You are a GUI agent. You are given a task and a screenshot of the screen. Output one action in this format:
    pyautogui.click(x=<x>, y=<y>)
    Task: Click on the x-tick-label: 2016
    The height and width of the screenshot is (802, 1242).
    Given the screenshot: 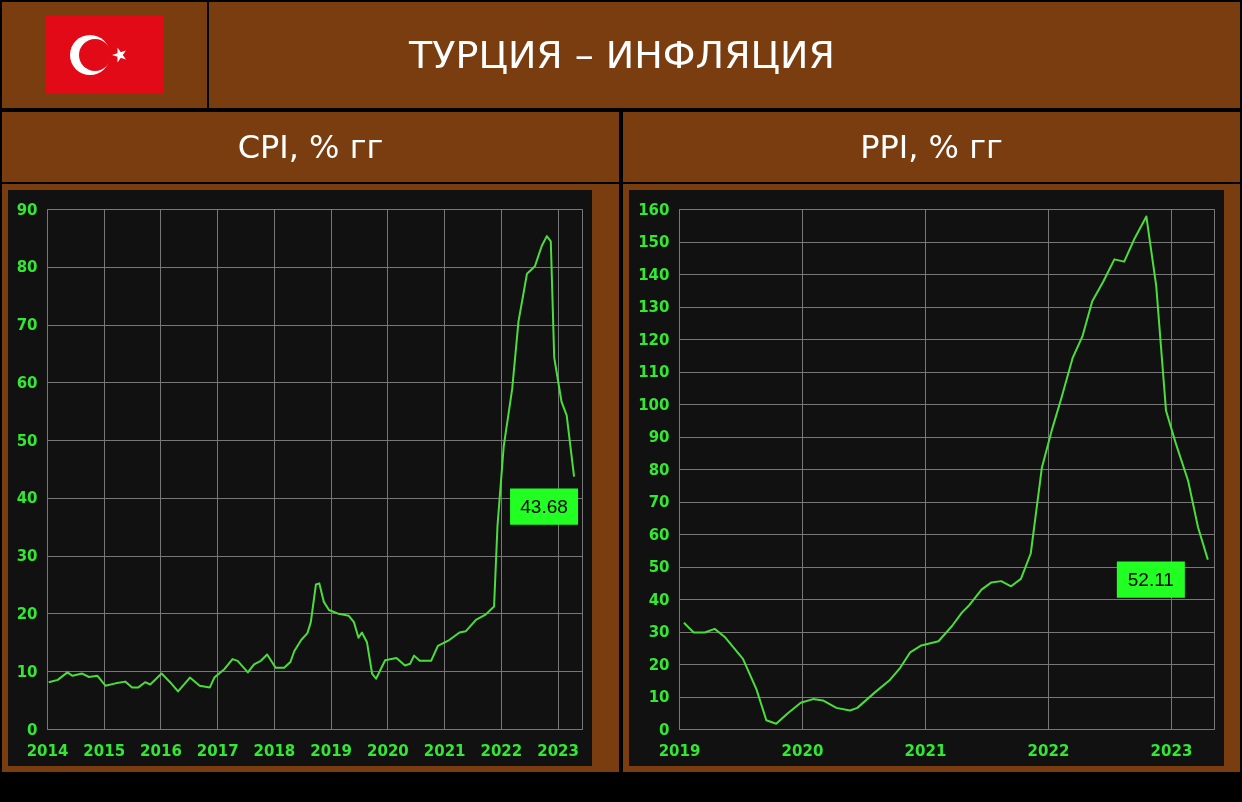 What is the action you would take?
    pyautogui.click(x=161, y=750)
    